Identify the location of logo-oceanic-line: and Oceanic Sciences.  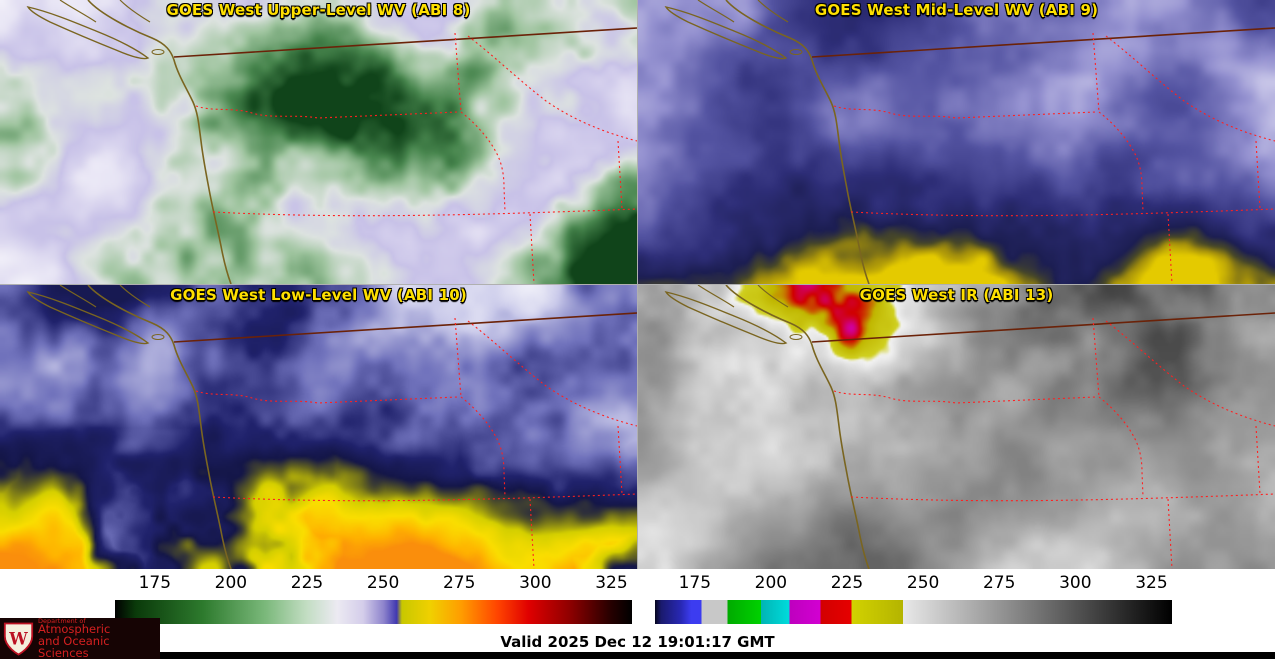
(74, 646).